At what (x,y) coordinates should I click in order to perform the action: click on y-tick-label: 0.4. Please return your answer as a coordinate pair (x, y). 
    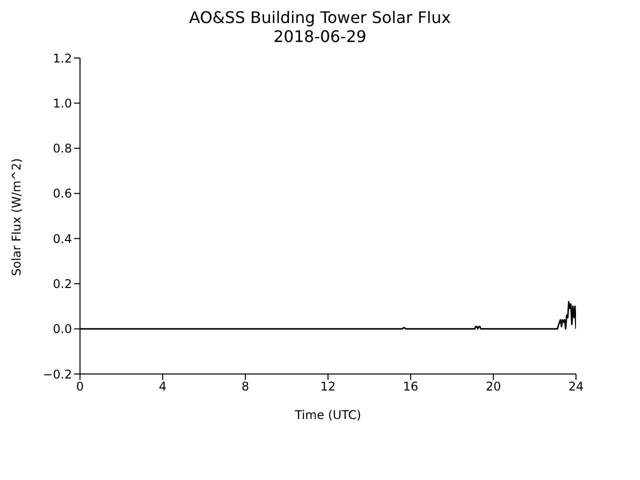
    Looking at the image, I should click on (62, 239).